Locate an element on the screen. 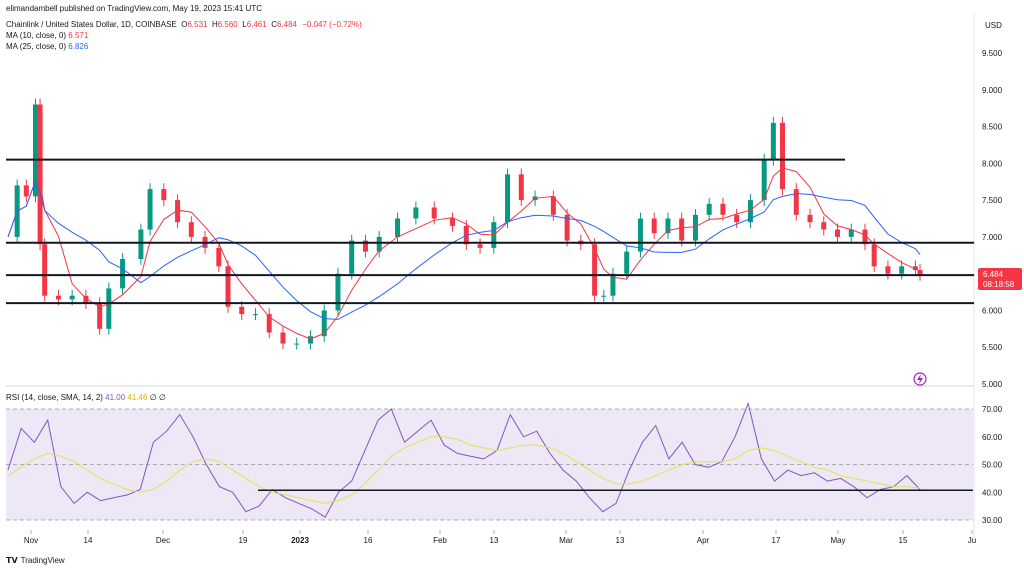 The width and height of the screenshot is (1024, 572). ohlc-close: C6.484 is located at coordinates (284, 24).